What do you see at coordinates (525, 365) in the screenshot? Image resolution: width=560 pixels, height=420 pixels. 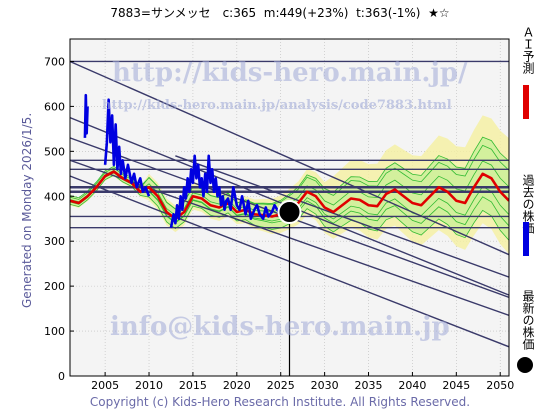 I see `legend-latest-marker` at bounding box center [525, 365].